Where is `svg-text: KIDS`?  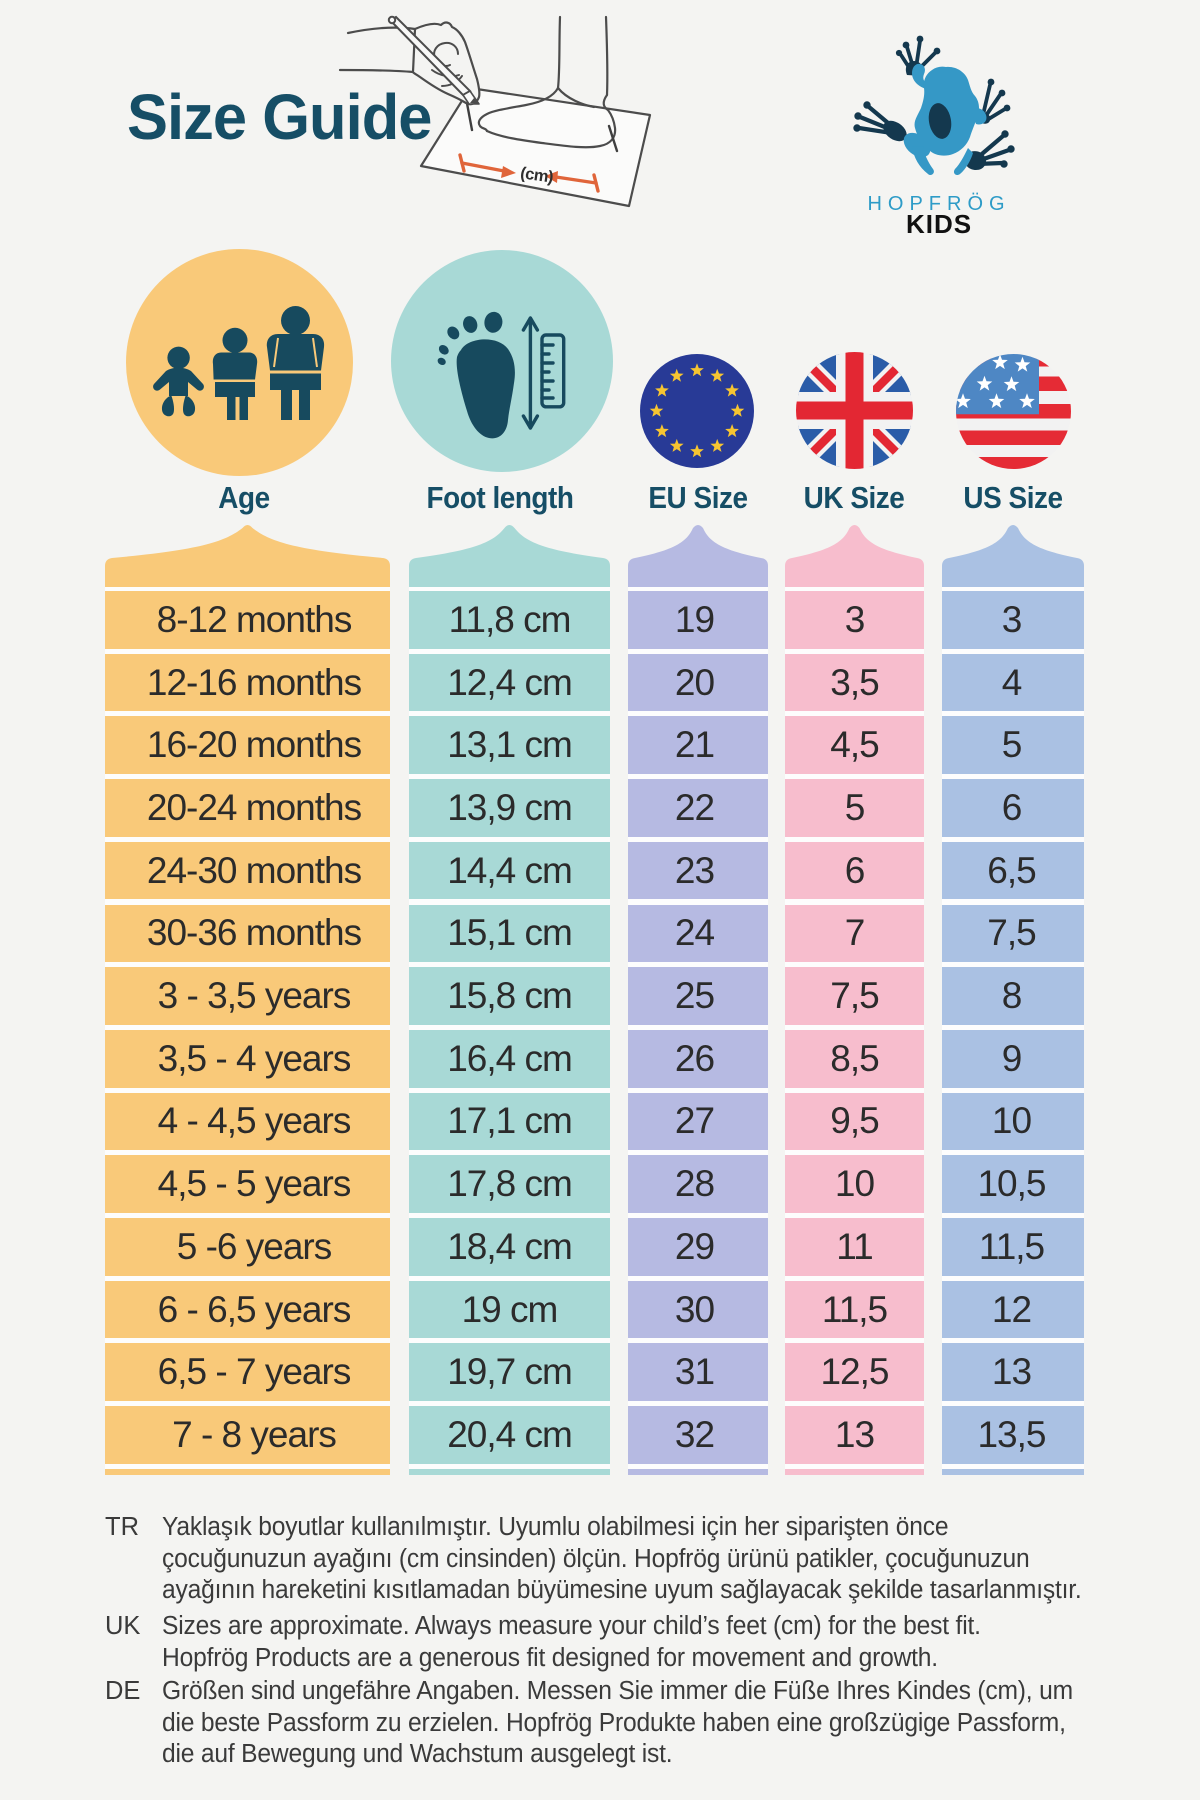
svg-text: KIDS is located at coordinates (939, 224).